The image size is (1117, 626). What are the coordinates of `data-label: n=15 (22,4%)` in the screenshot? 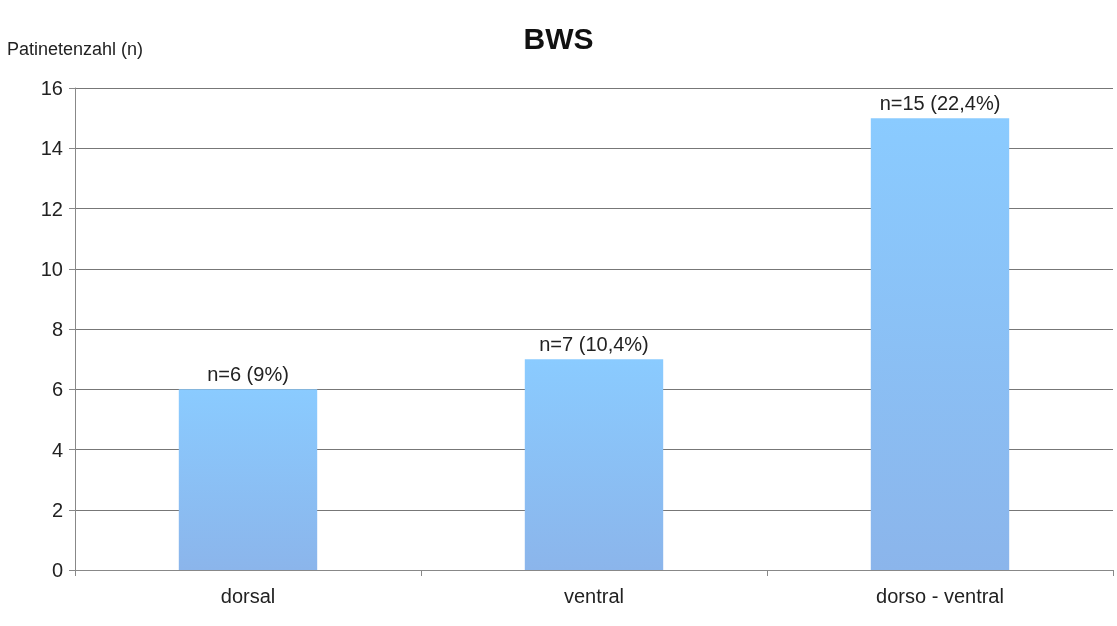 It's located at (940, 103).